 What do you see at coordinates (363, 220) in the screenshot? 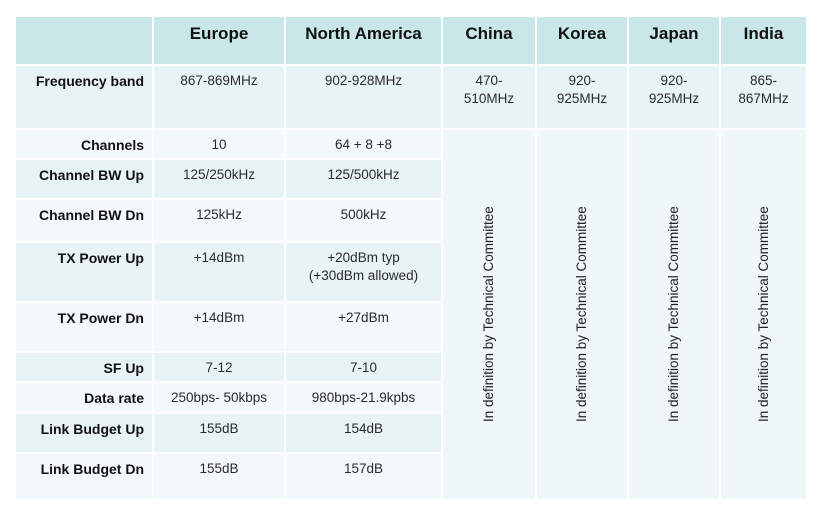
I see `cell-north-america: 500kHz` at bounding box center [363, 220].